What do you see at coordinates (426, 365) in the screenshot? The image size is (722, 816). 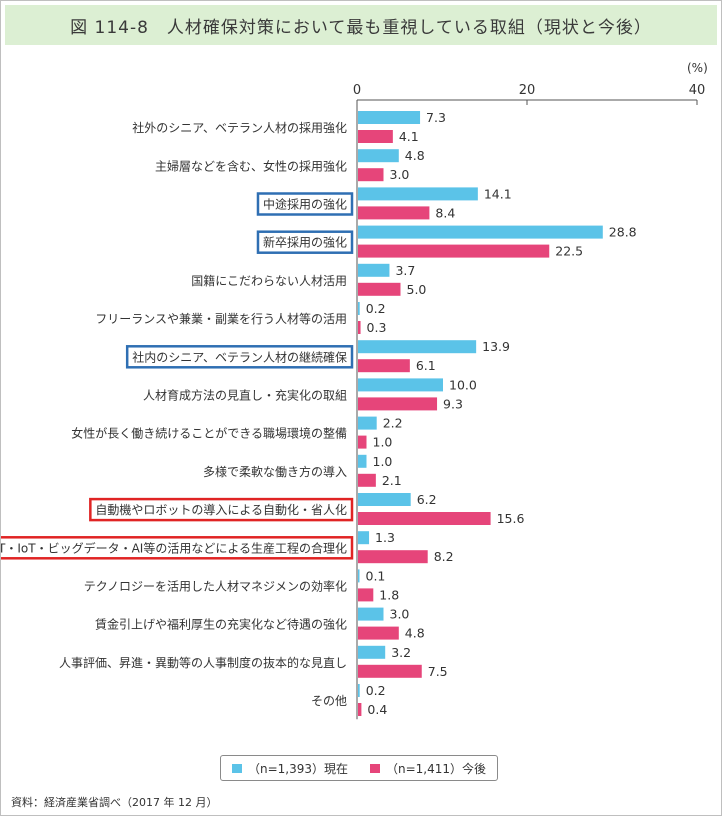 I see `value-label-future: 6.1` at bounding box center [426, 365].